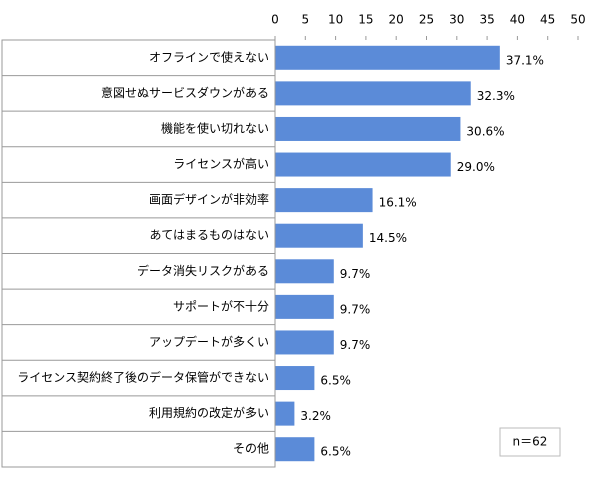 The image size is (589, 492). Describe the element at coordinates (525, 60) in the screenshot. I see `value-label: 37.1%` at that location.